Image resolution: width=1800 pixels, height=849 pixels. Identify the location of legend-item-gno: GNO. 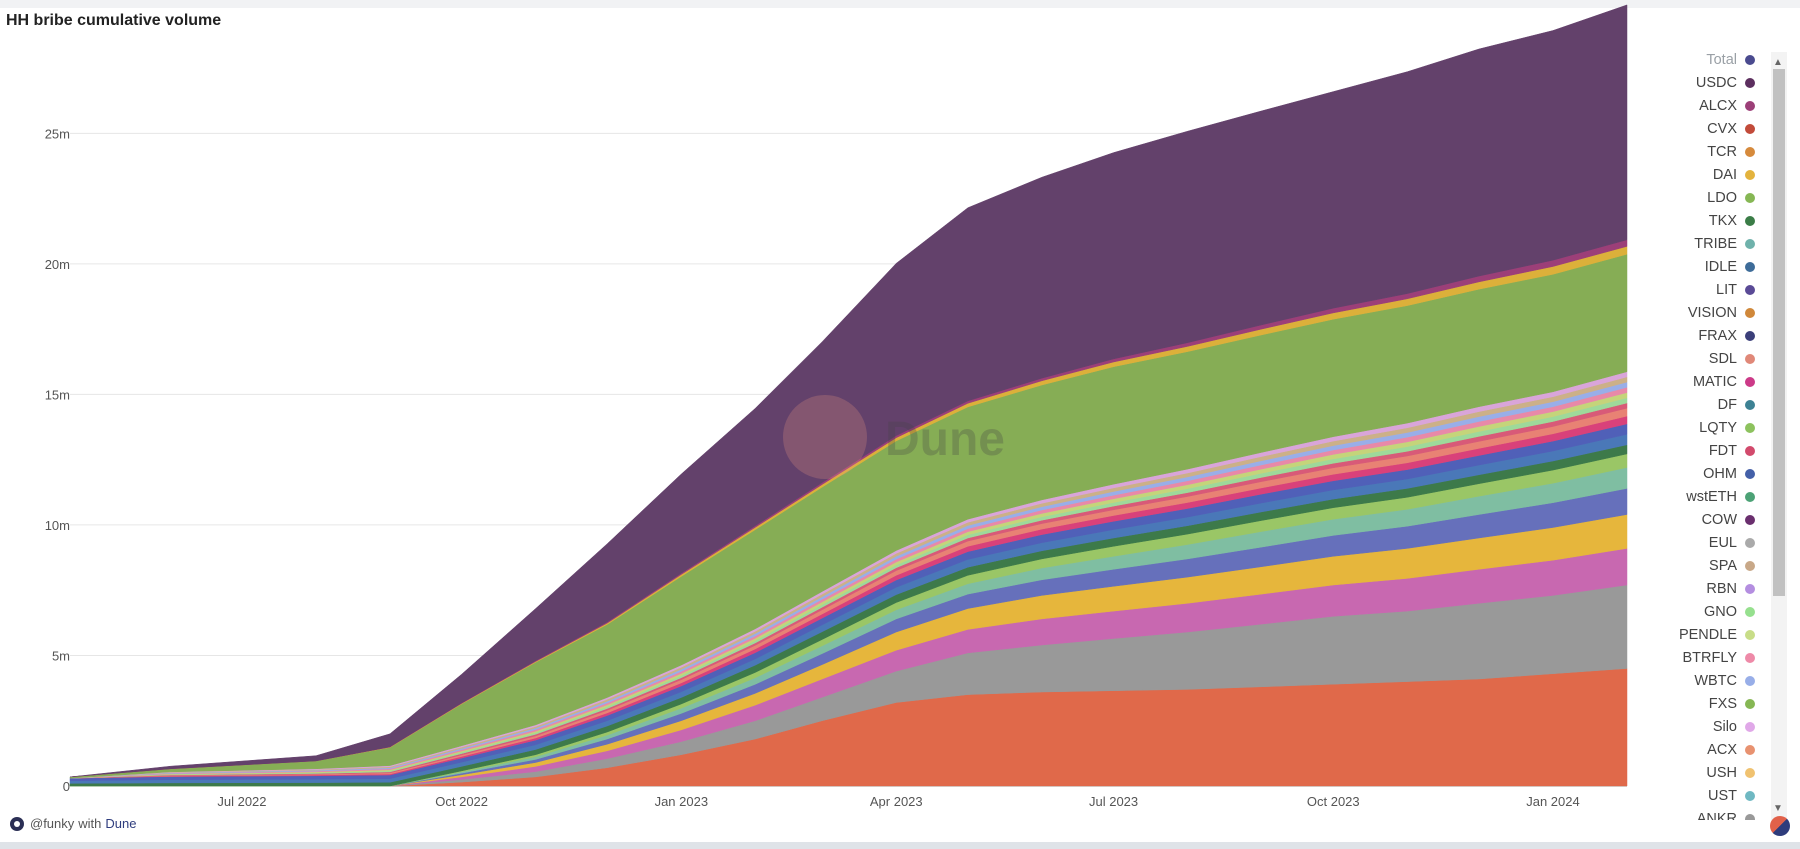
(1729, 611).